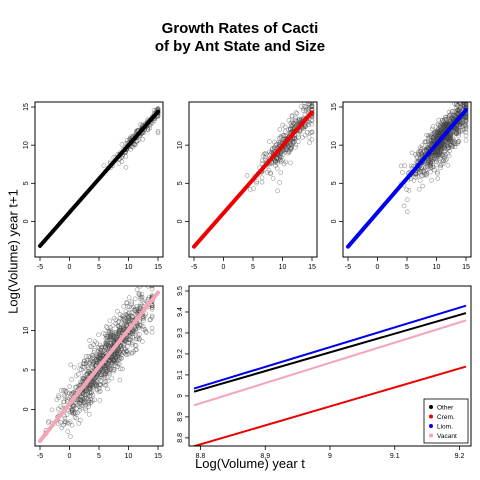 The height and width of the screenshot is (480, 480). Describe the element at coordinates (395, 456) in the screenshot. I see `x-tick-label: 9.1` at that location.